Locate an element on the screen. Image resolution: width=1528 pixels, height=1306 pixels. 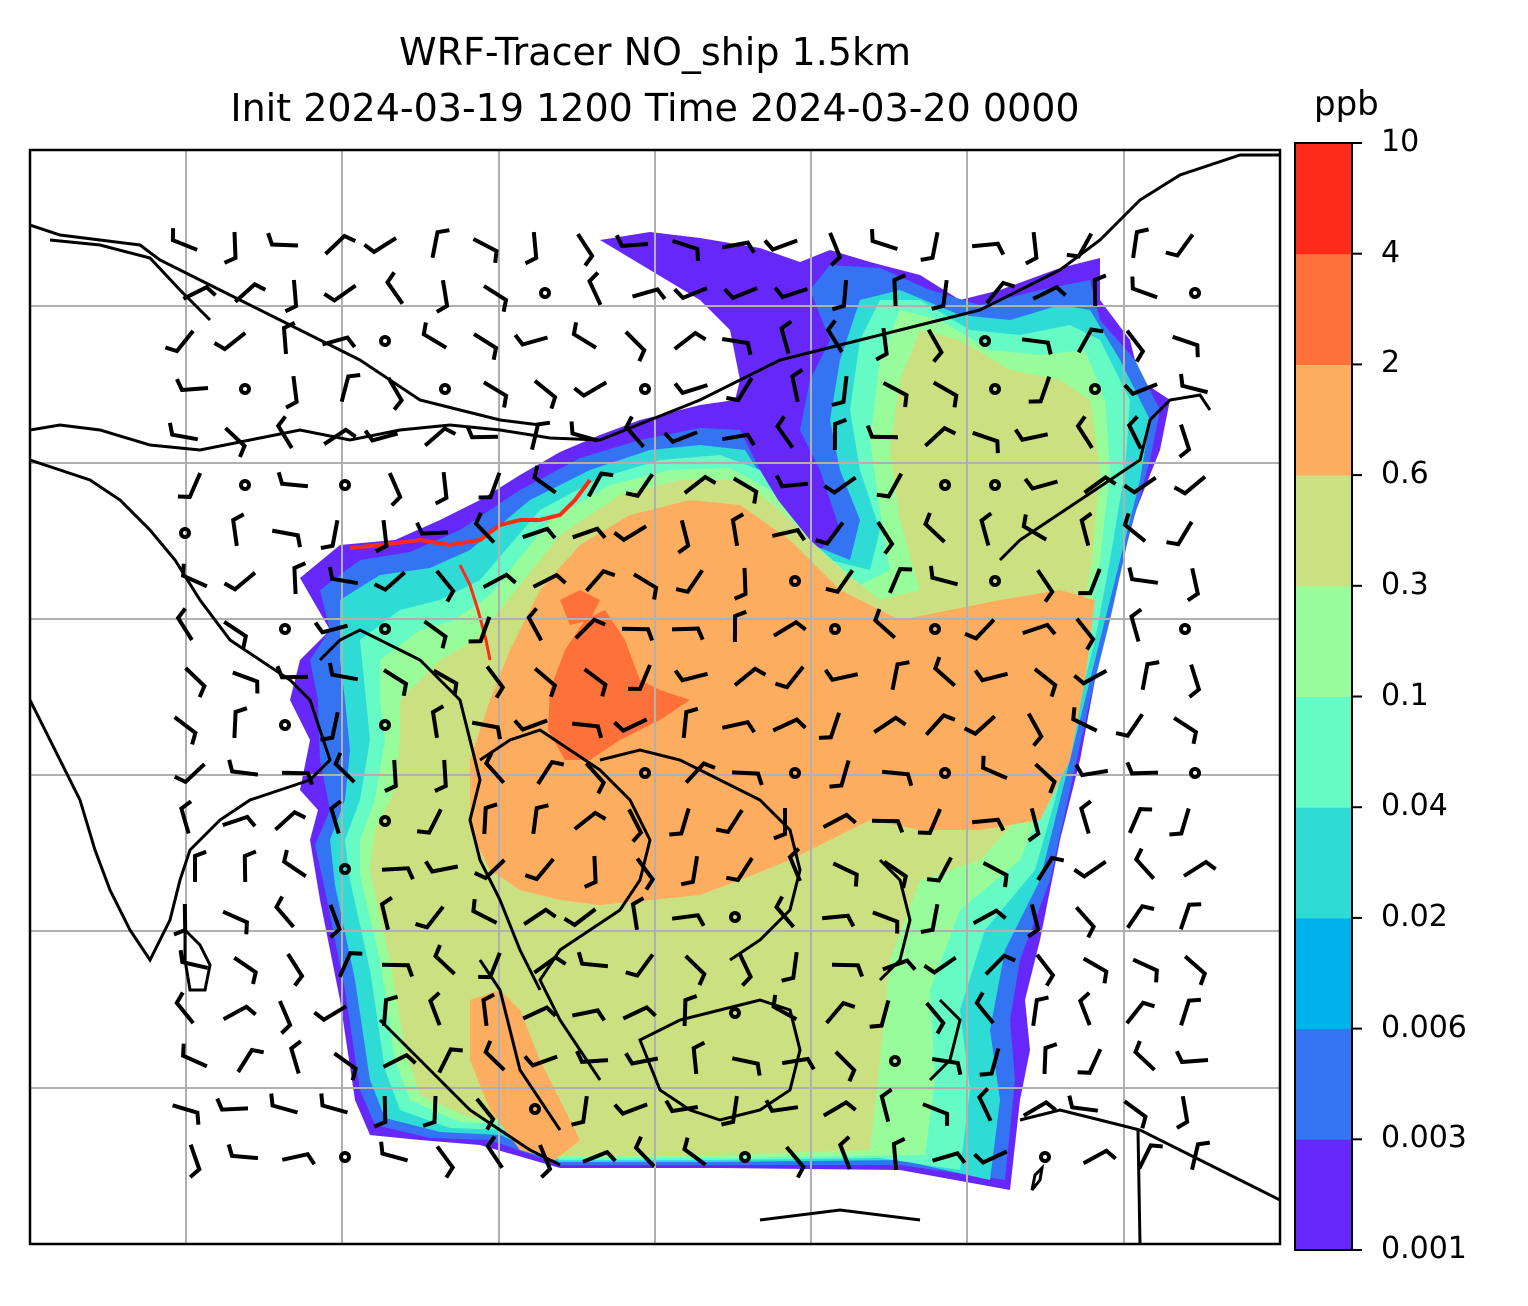
colorbar-frame is located at coordinates (1323, 696).